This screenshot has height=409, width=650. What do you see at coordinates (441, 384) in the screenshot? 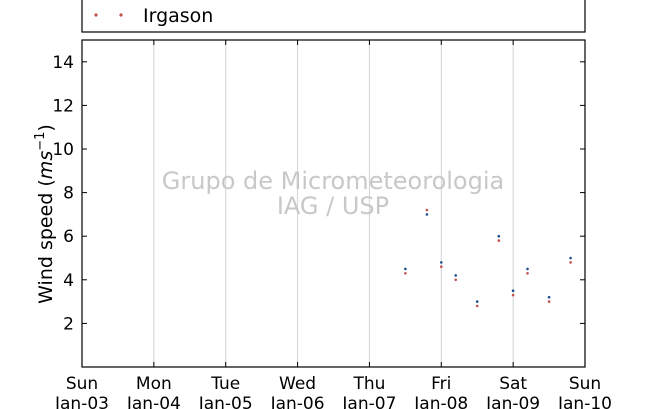
I see `x-tick-label-day: Fri` at bounding box center [441, 384].